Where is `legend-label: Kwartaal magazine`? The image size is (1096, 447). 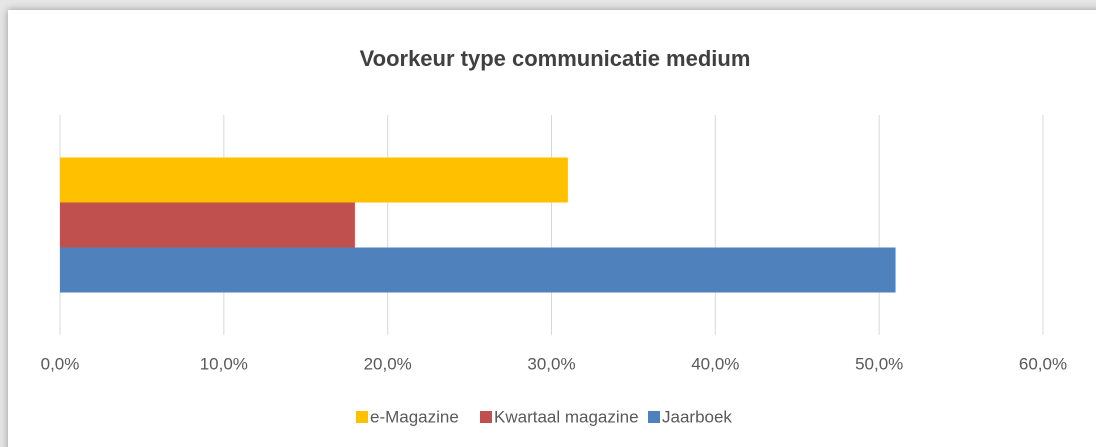 legend-label: Kwartaal magazine is located at coordinates (566, 416).